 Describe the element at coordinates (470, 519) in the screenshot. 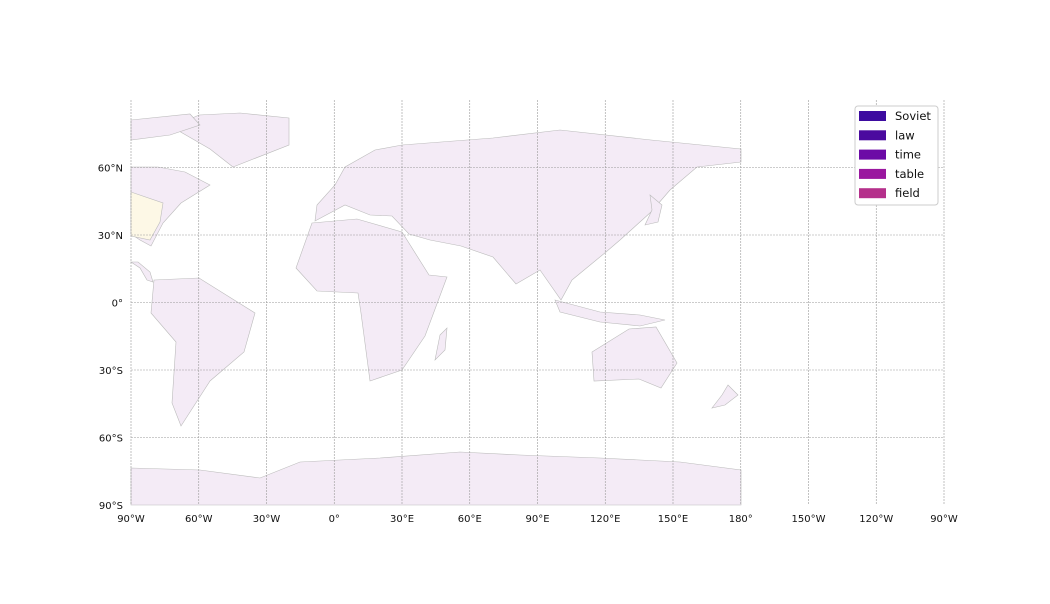

I see `lon-tick-label: 60°E` at that location.